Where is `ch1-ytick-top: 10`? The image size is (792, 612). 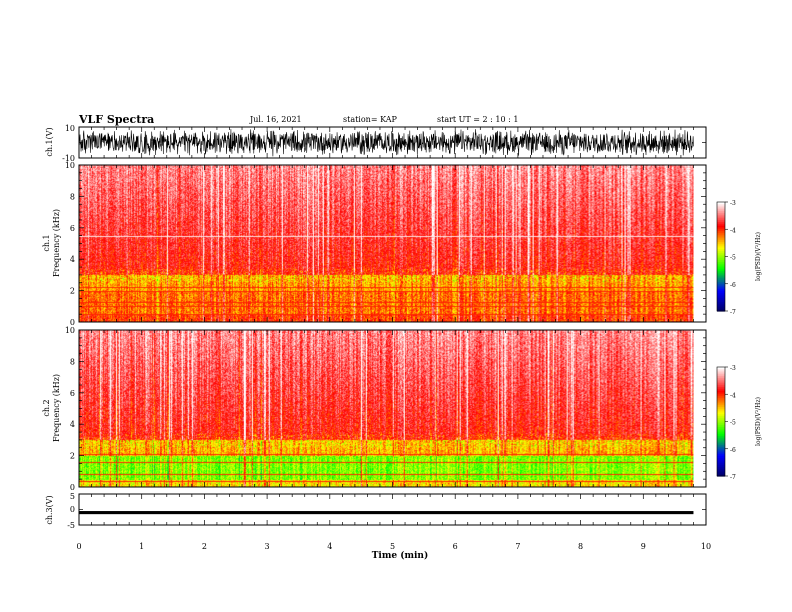
ch1-ytick-top: 10 is located at coordinates (70, 128).